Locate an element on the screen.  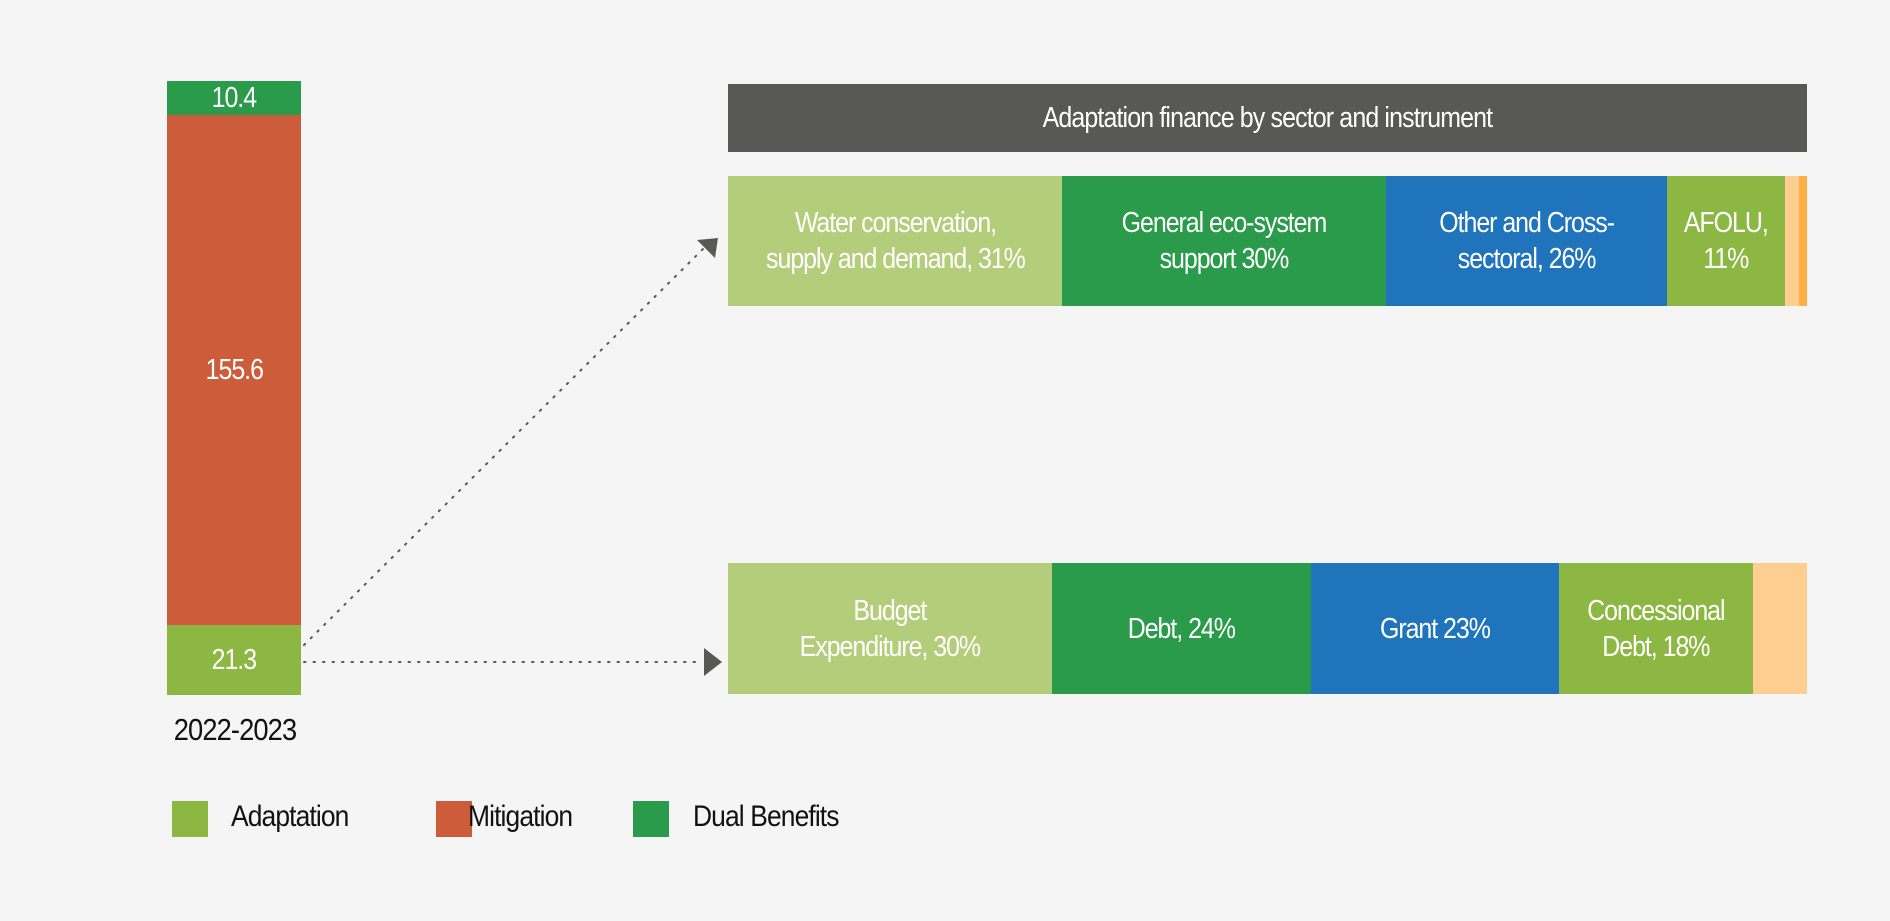
legend-label-adaptation: Adaptation is located at coordinates (290, 816).